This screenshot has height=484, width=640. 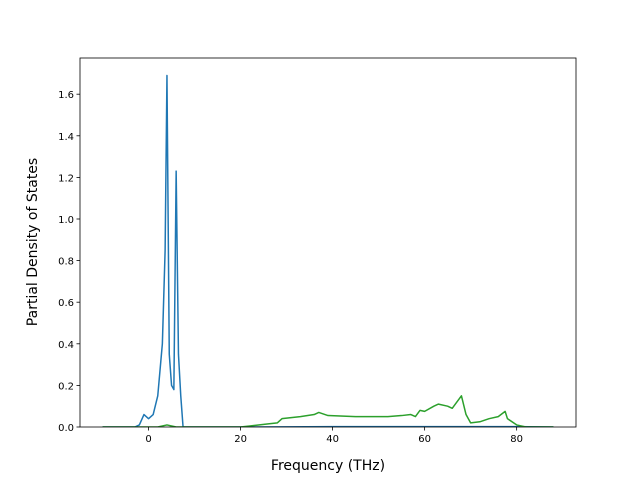 What do you see at coordinates (66, 303) in the screenshot?
I see `y-tick-label: 0.6` at bounding box center [66, 303].